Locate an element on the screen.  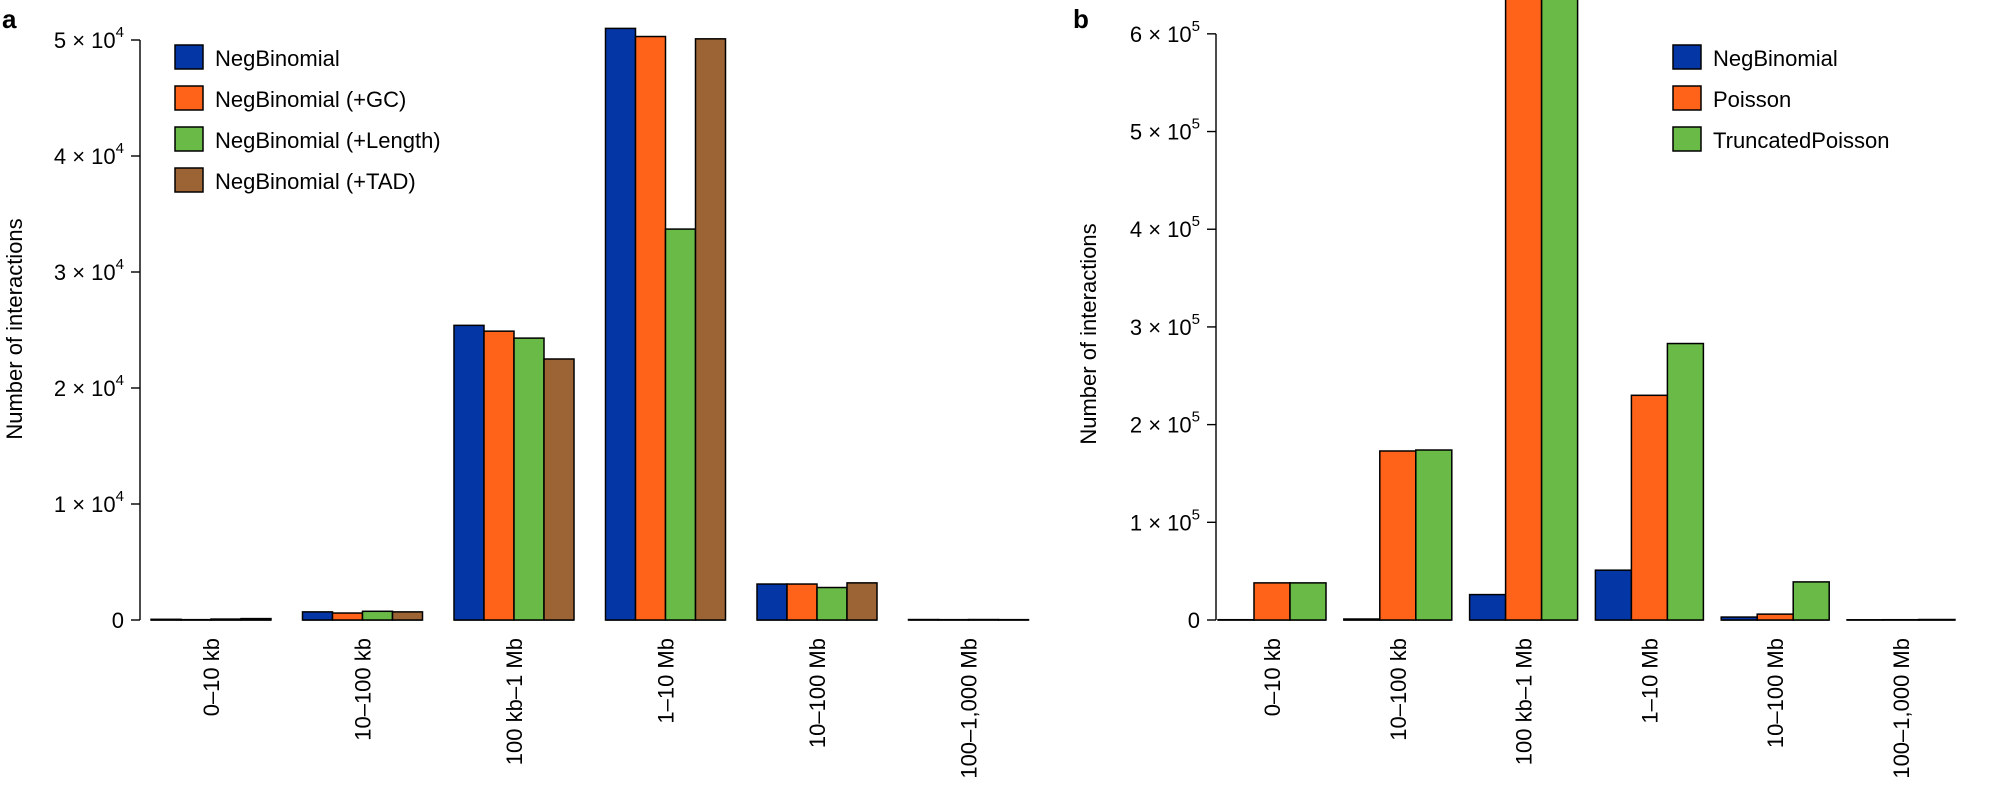
panel-a-legend-label-negbinomial: NegBinomial is located at coordinates (277, 58).